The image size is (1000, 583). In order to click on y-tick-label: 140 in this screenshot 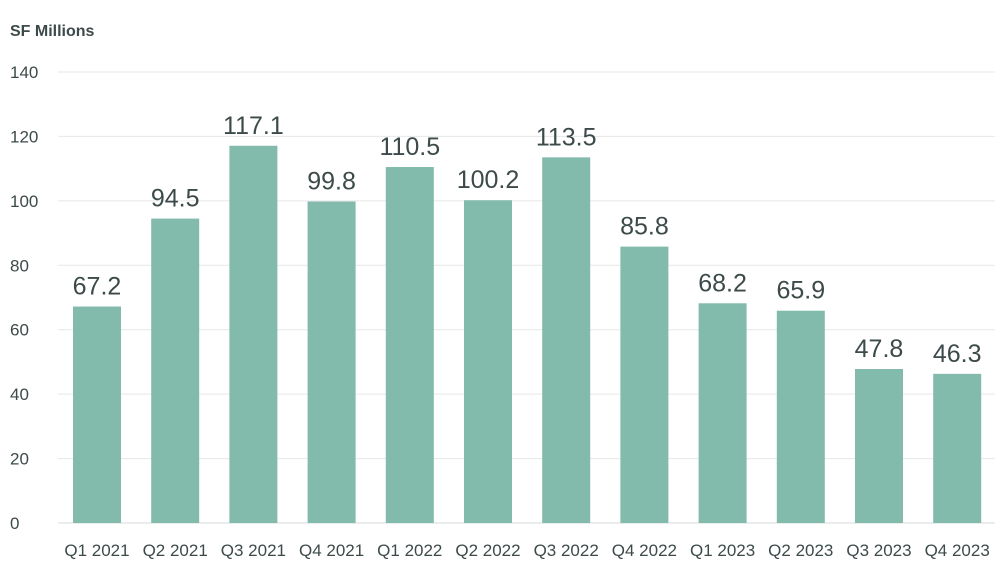, I will do `click(24, 72)`.